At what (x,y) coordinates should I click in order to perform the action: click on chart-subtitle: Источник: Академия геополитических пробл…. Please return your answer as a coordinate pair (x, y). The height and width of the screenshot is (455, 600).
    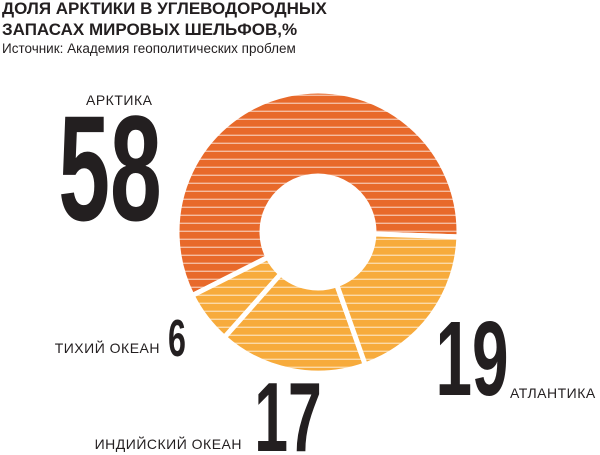
    Looking at the image, I should click on (149, 48).